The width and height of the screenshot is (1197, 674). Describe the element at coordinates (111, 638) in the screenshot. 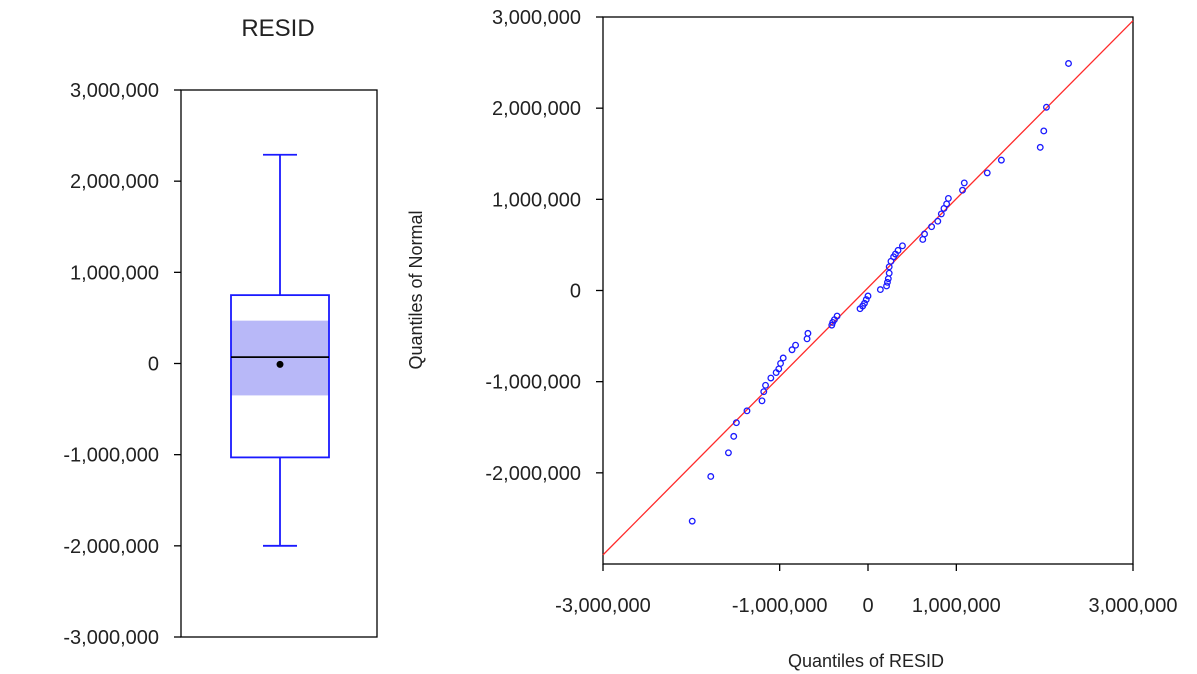

I see `boxplot-y-tick-label: -3,000,000` at that location.